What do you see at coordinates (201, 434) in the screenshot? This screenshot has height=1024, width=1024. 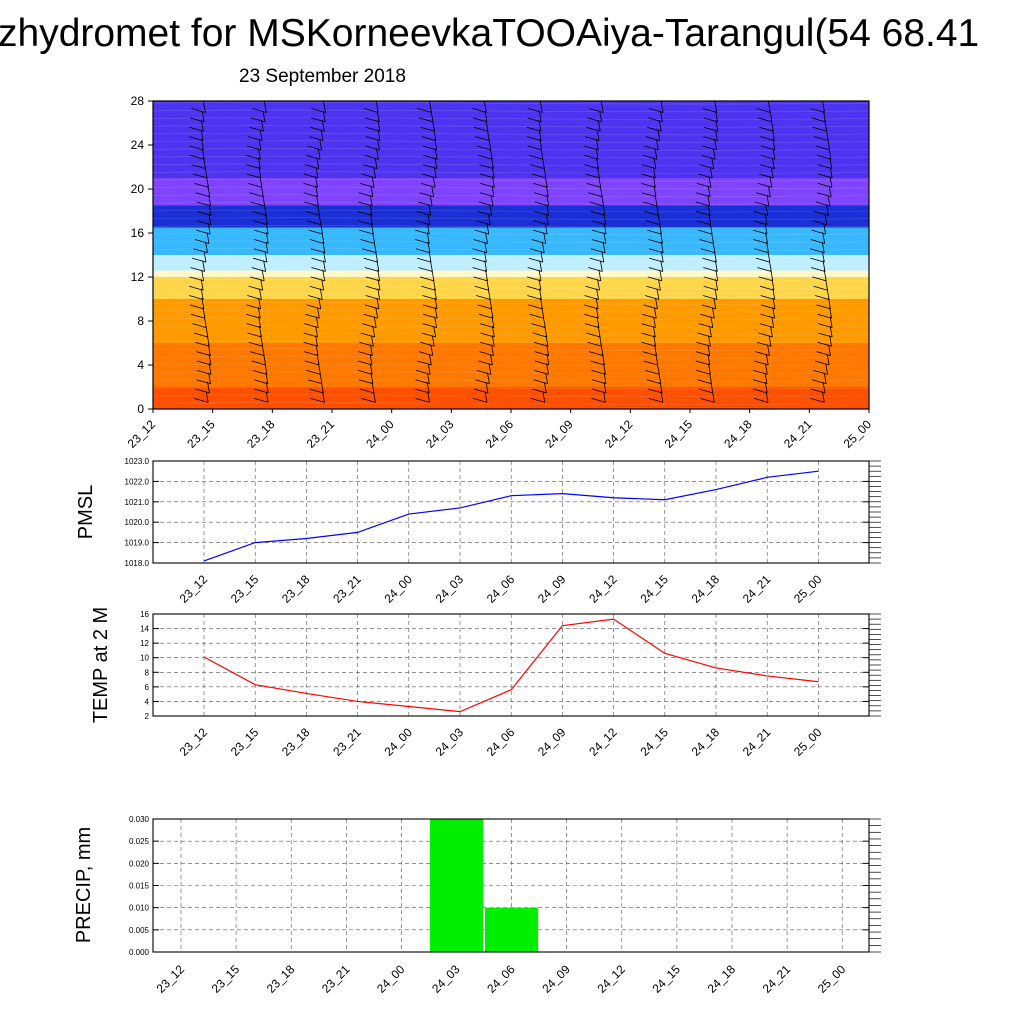 I see `x-tick-label: 23_15` at bounding box center [201, 434].